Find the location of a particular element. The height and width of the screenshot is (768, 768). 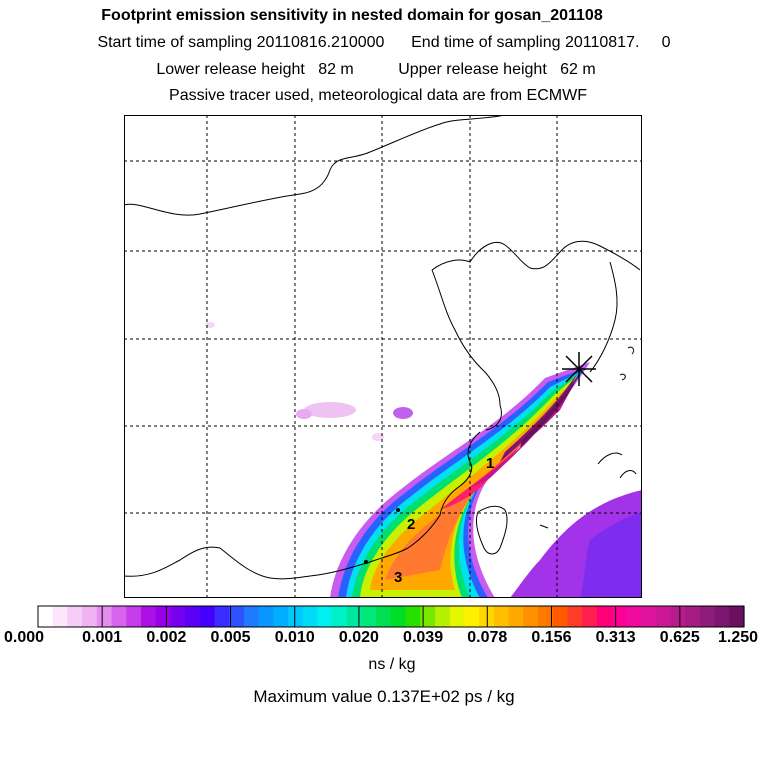

colorbar-label: 0.039 is located at coordinates (423, 637).